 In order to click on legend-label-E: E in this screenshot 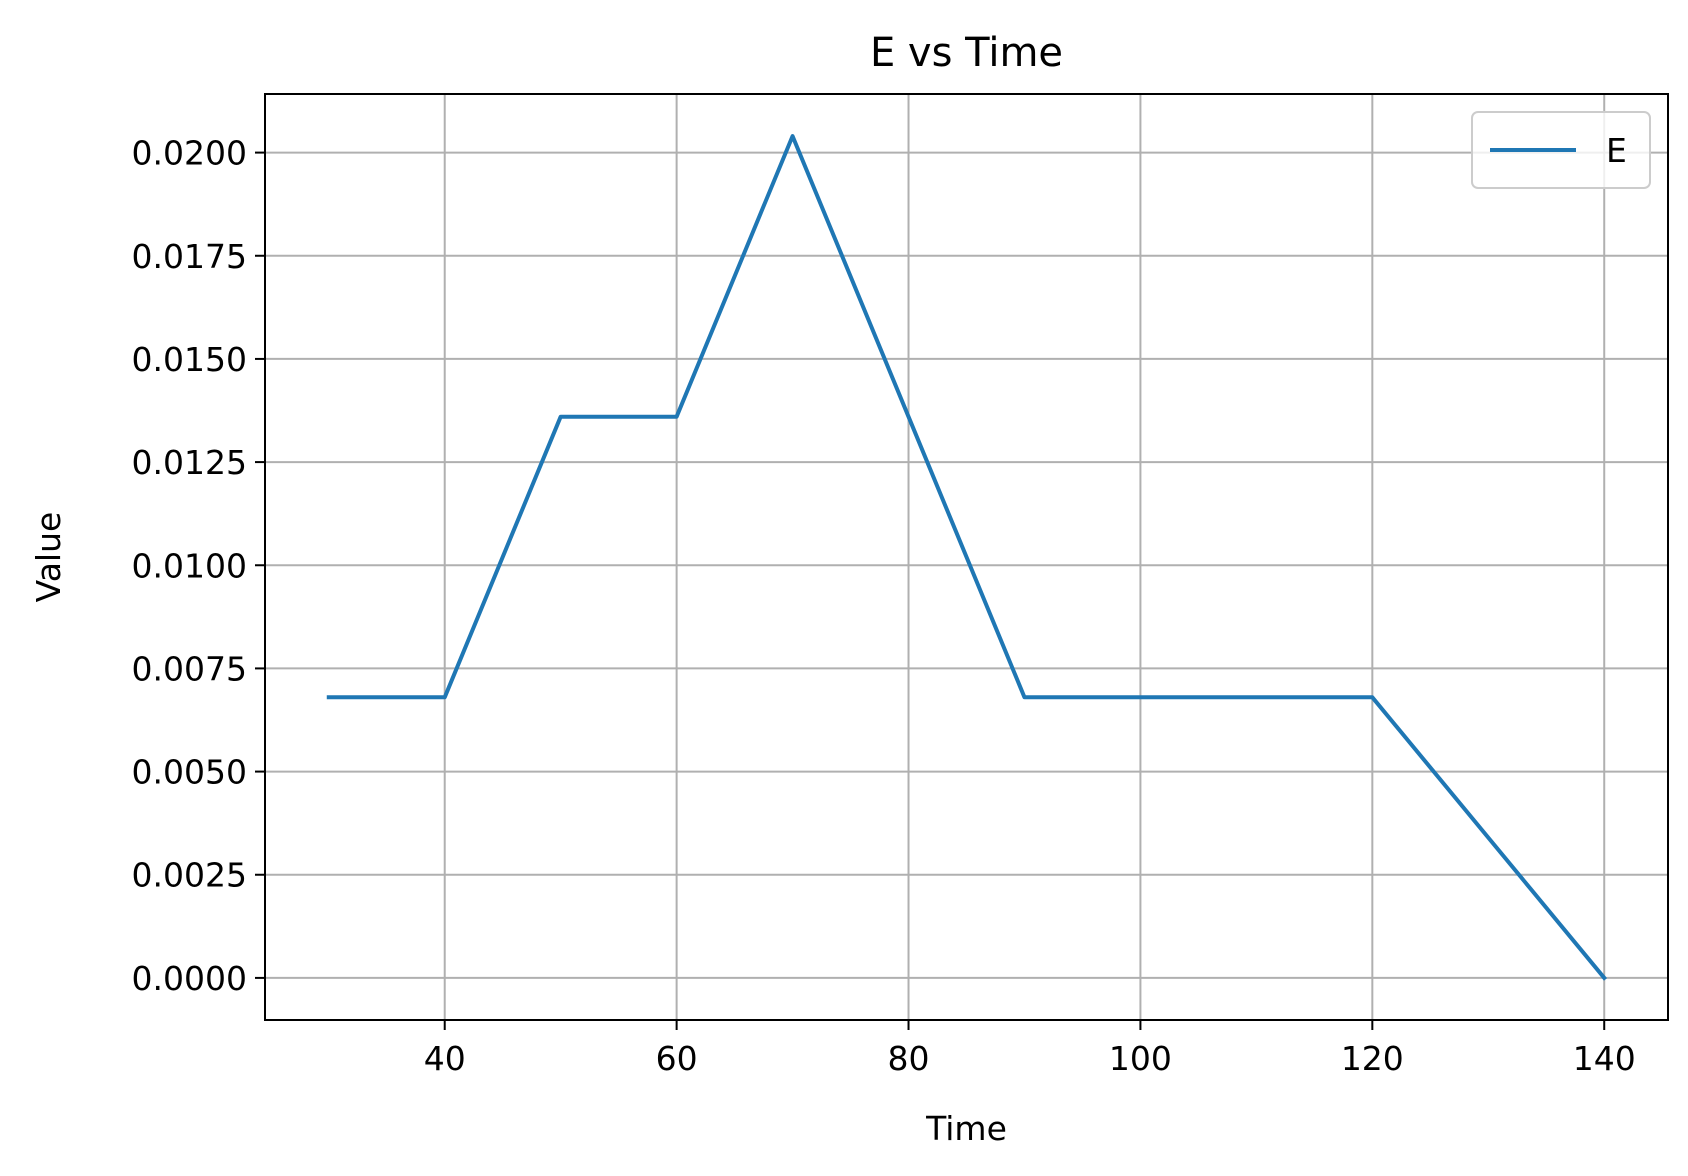, I will do `click(1616, 150)`.